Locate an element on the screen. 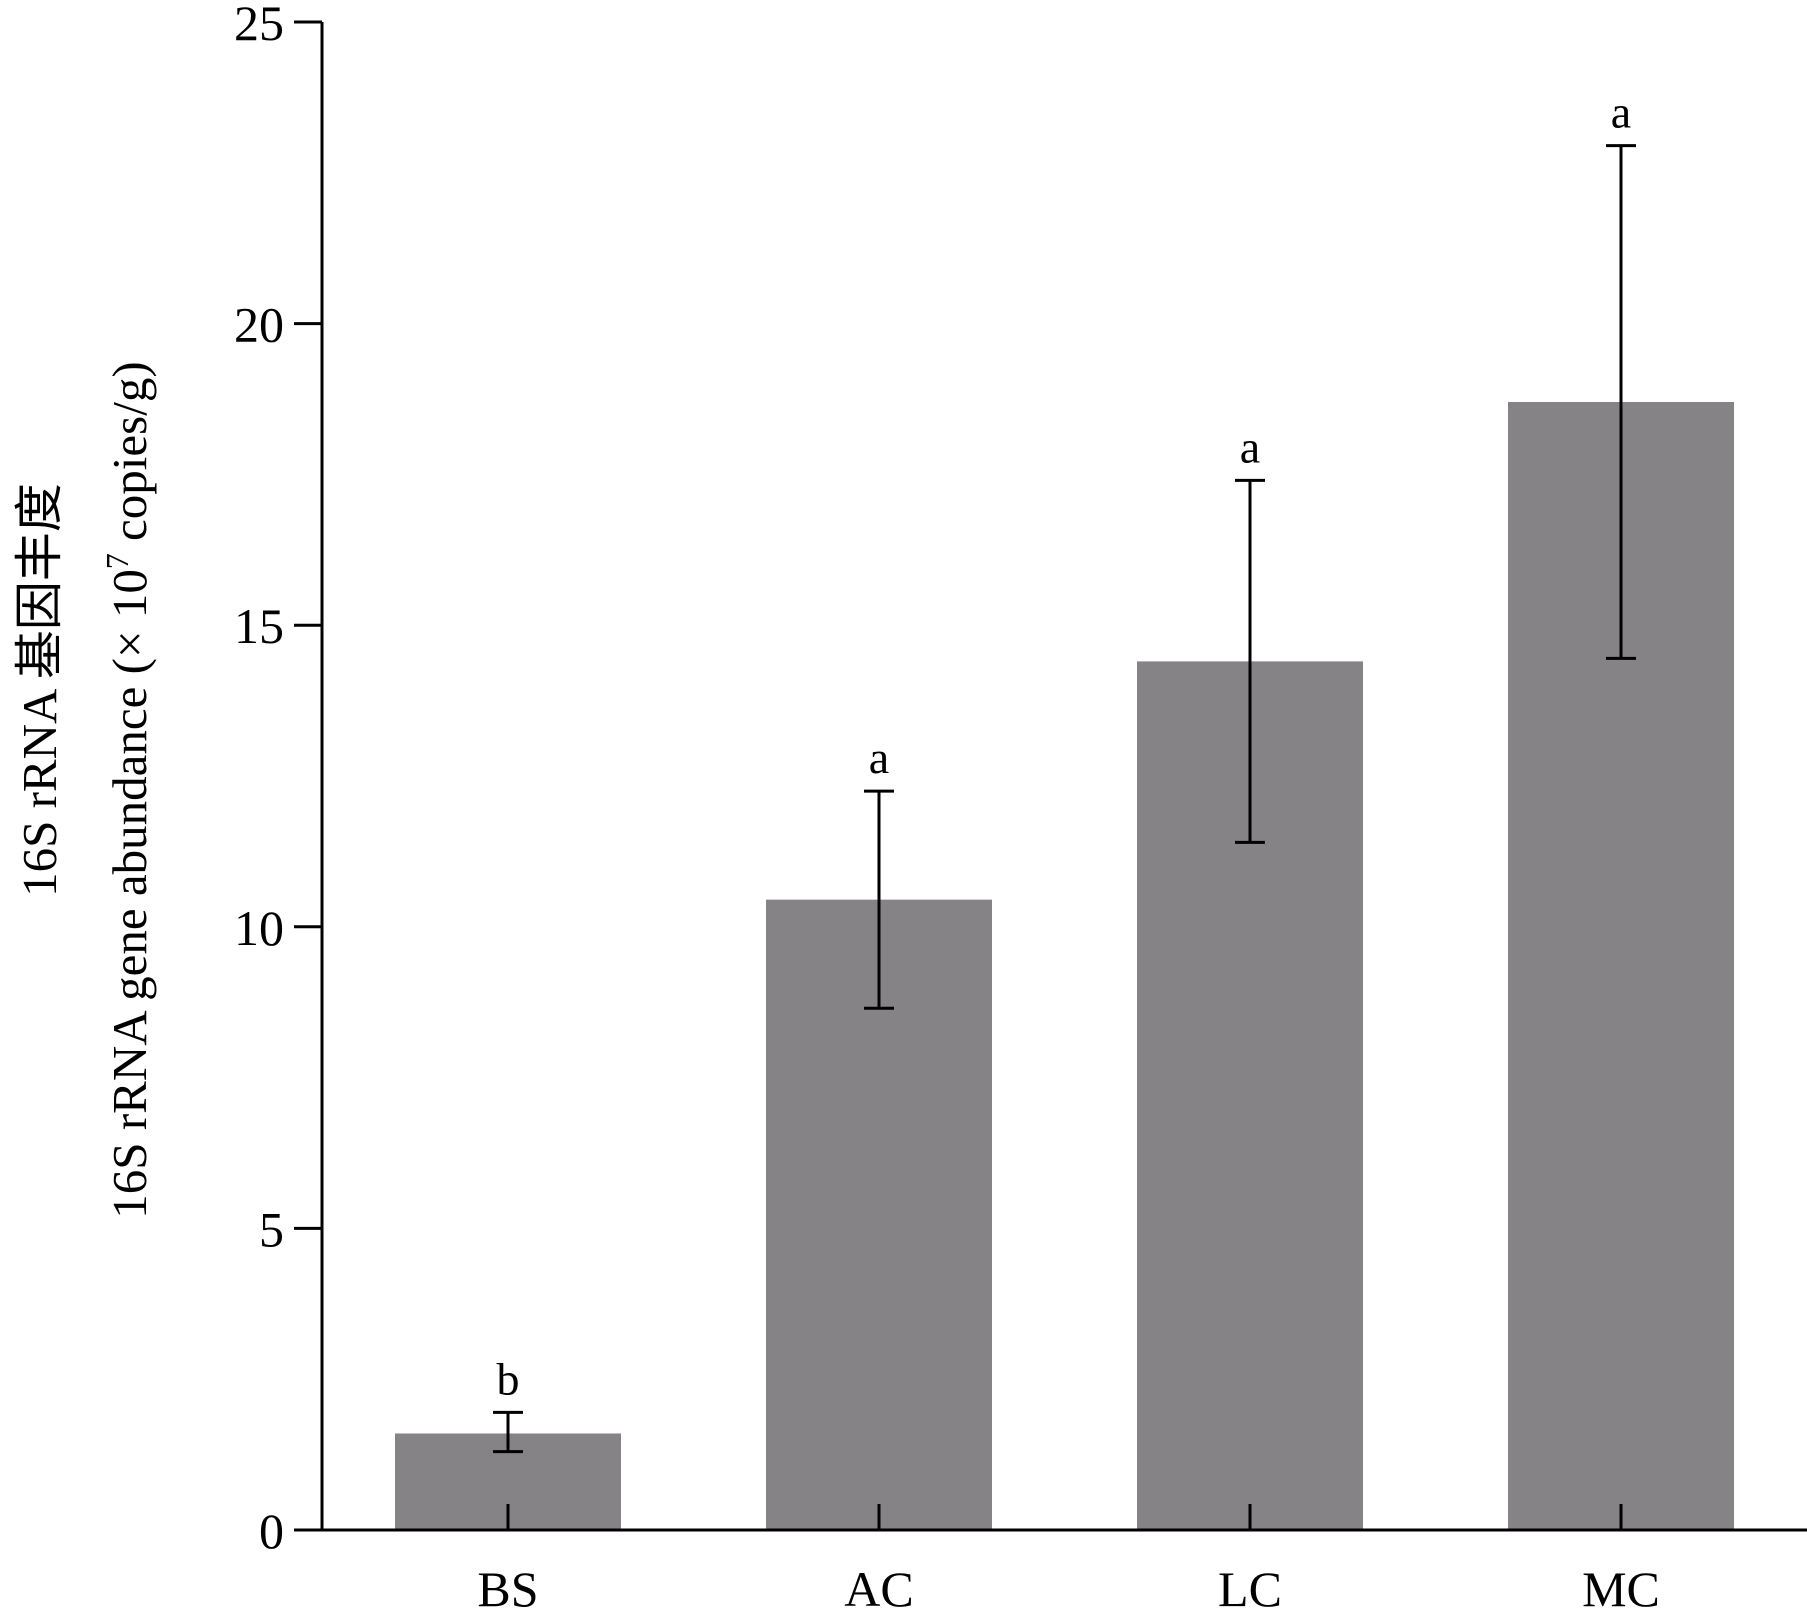 Image resolution: width=1807 pixels, height=1611 pixels. y-tick-label: 0 is located at coordinates (271, 1531).